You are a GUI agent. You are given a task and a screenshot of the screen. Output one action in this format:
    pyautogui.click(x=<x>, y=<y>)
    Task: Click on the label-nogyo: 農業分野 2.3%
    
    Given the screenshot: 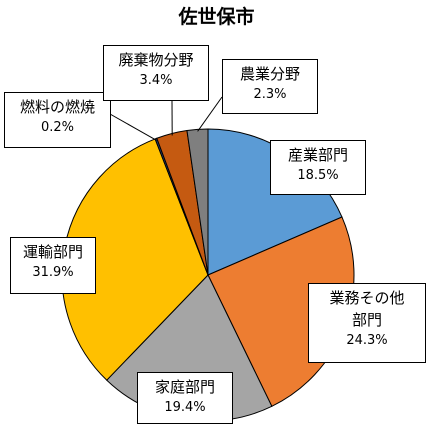 What is the action you would take?
    pyautogui.click(x=270, y=86)
    